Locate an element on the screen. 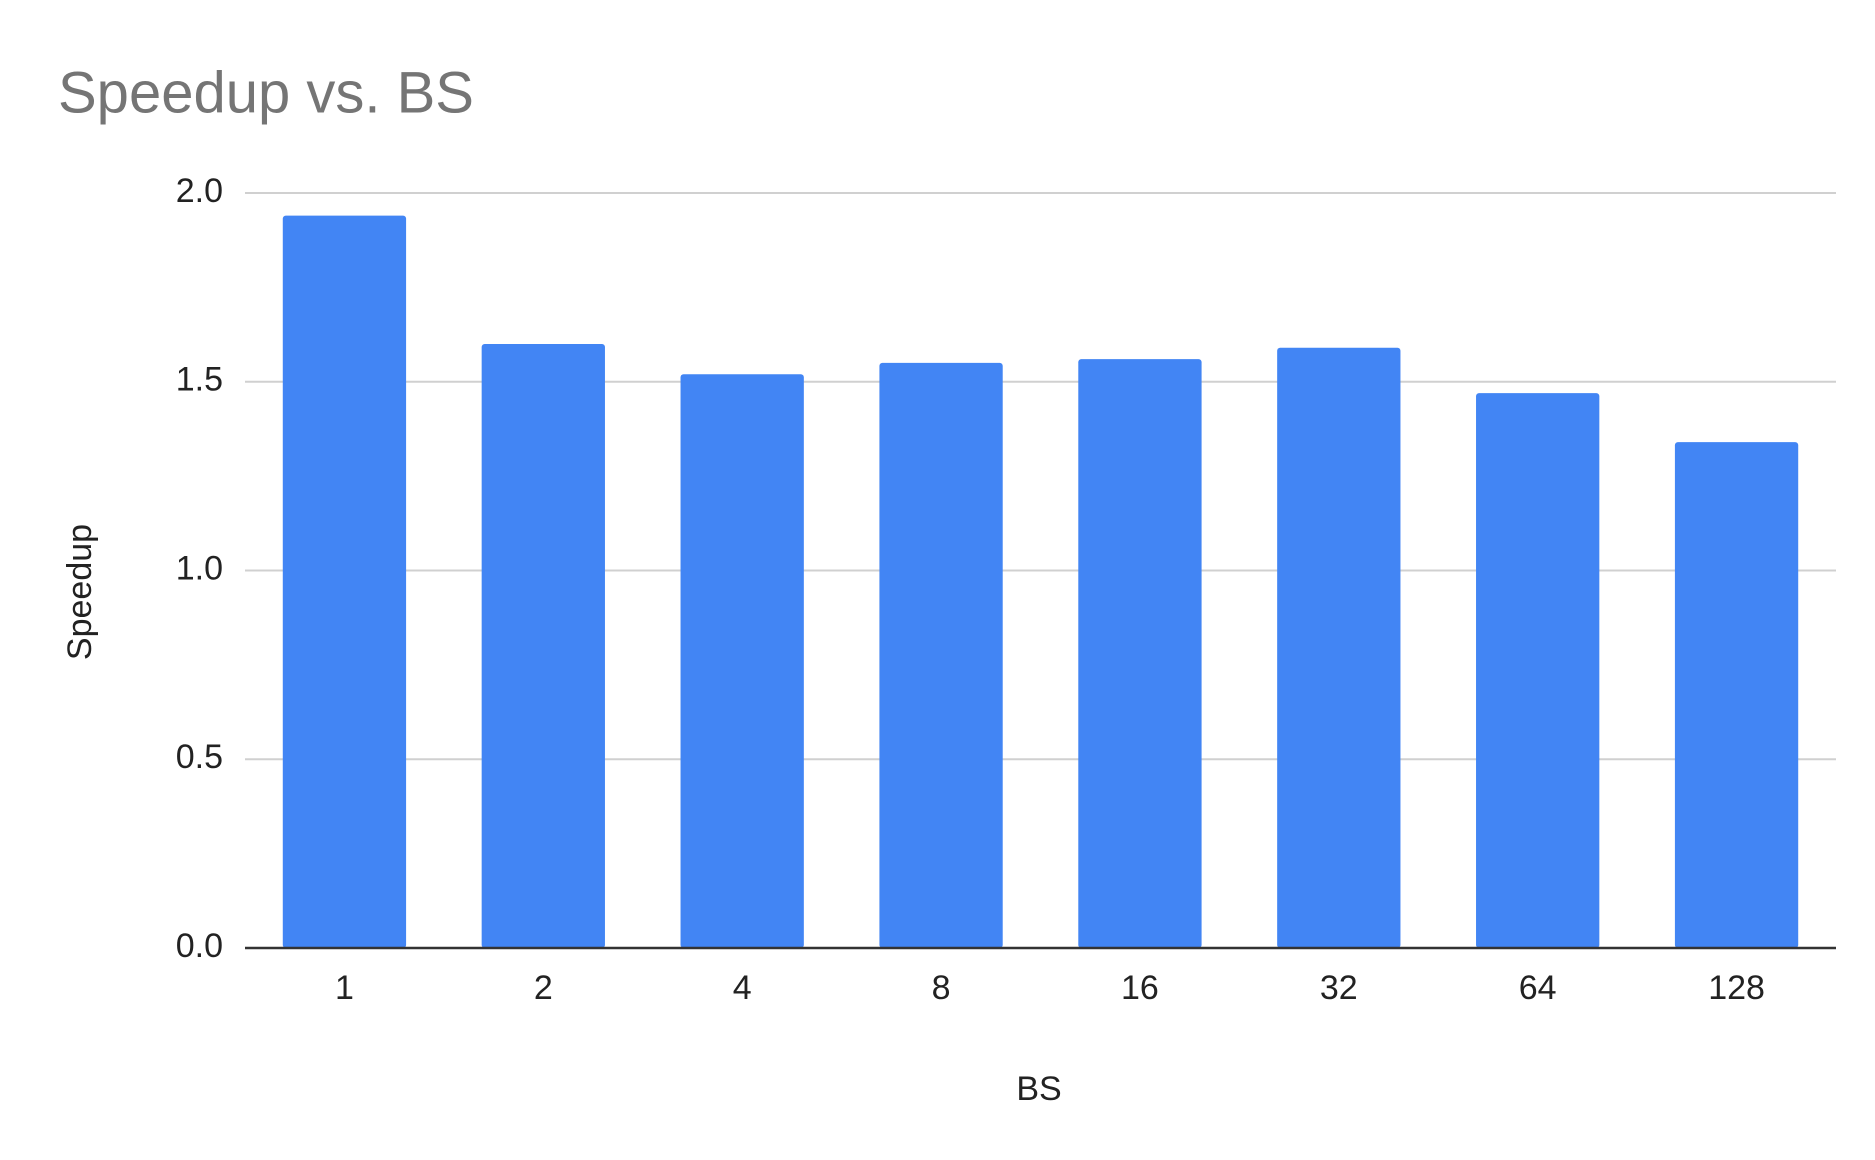  y-tick-label: 0.5 is located at coordinates (199, 757).